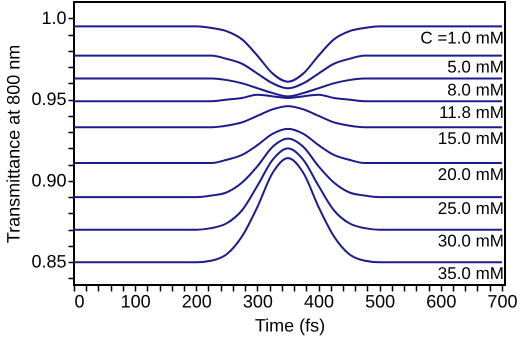 Image resolution: width=520 pixels, height=339 pixels. I want to click on x-tick-label: 600, so click(441, 302).